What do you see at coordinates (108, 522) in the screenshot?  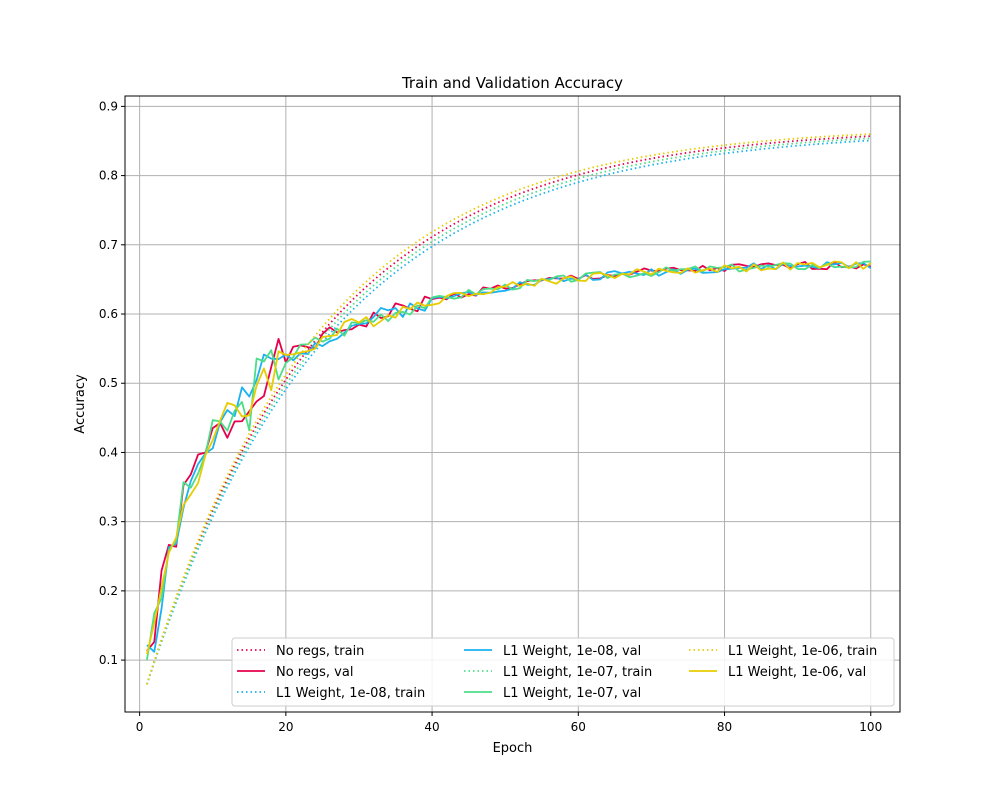 I see `y-tick-label: 0.3` at bounding box center [108, 522].